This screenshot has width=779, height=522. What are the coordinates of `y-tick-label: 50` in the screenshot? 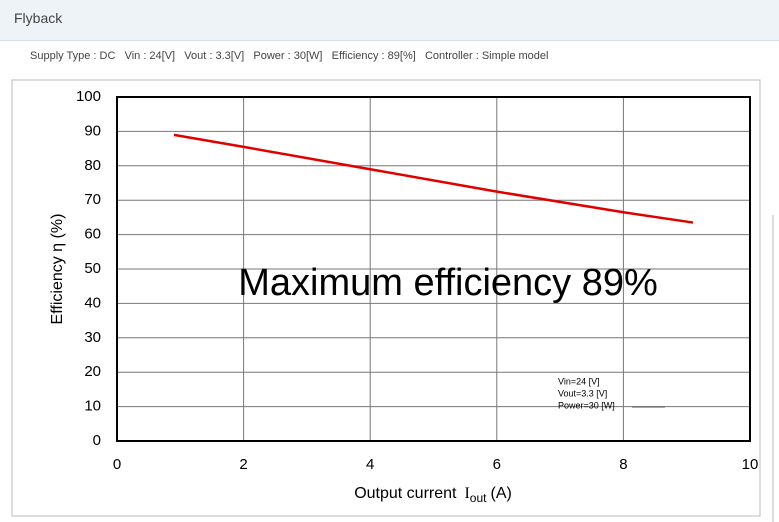 It's located at (92, 268).